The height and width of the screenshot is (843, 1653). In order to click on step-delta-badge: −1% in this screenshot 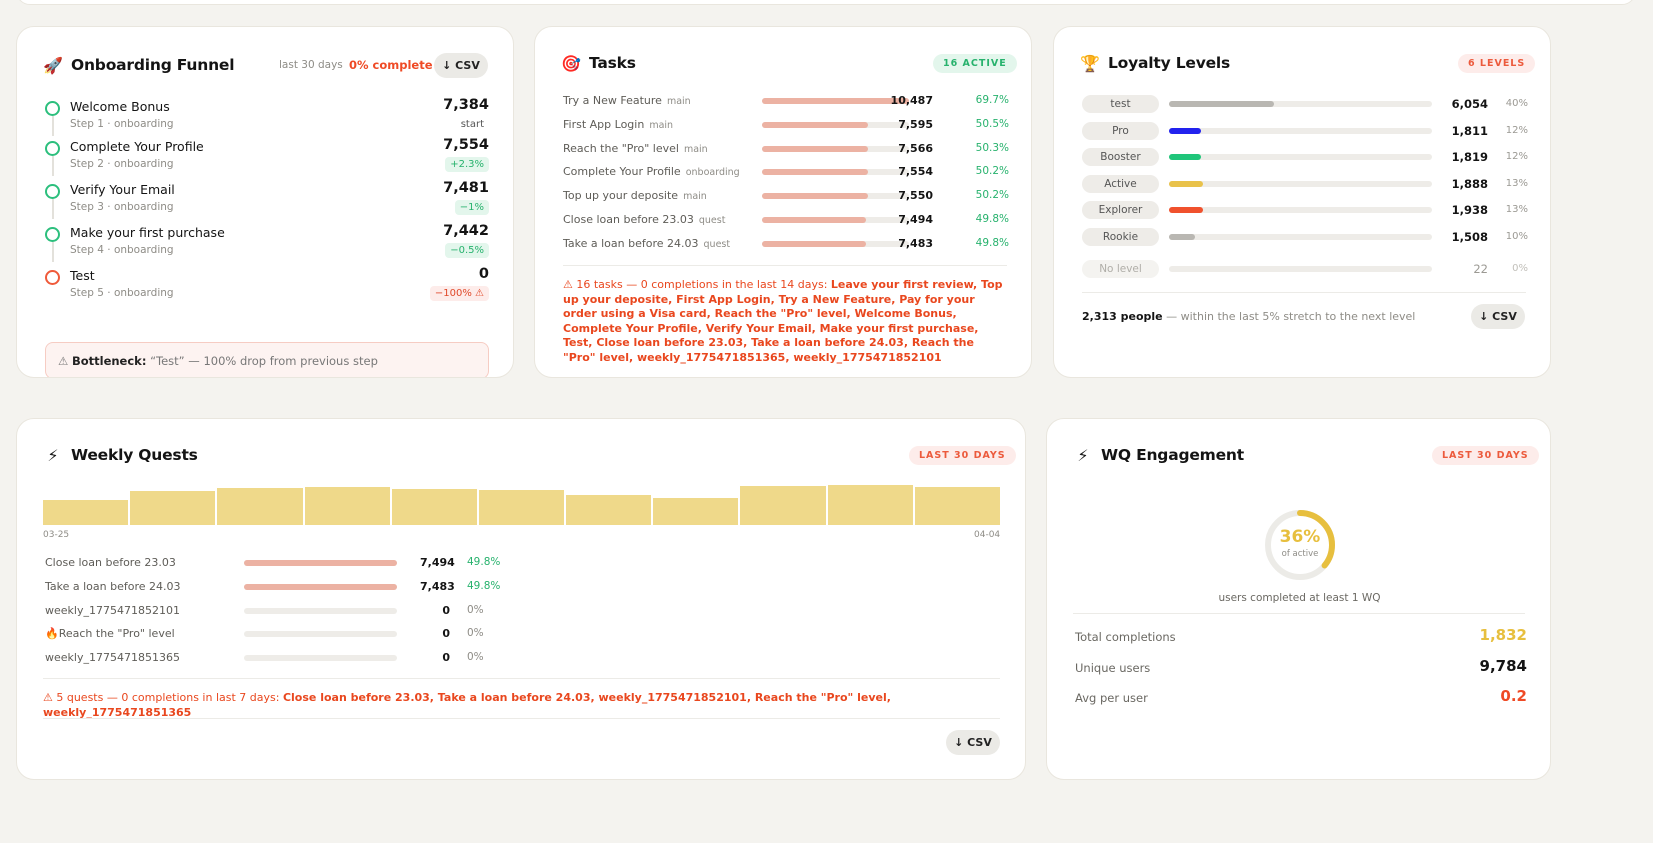, I will do `click(471, 207)`.